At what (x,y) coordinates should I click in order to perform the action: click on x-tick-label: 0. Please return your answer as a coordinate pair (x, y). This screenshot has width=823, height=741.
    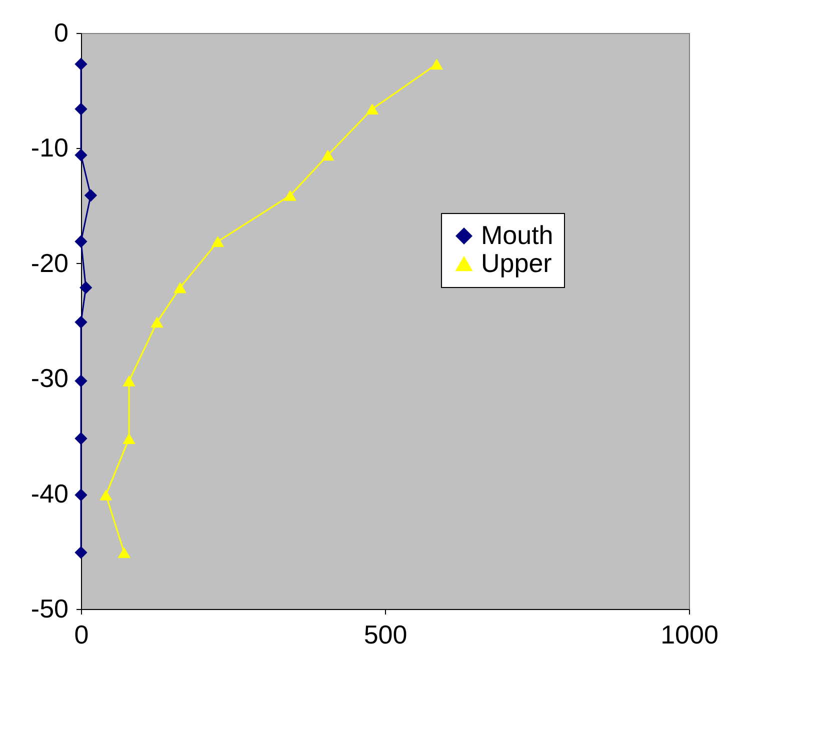
    Looking at the image, I should click on (81, 635).